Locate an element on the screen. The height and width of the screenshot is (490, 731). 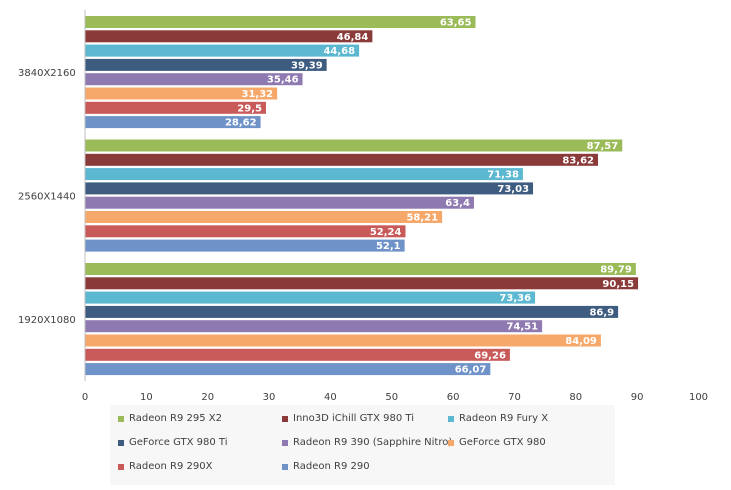
data-label: 73,03 is located at coordinates (513, 189).